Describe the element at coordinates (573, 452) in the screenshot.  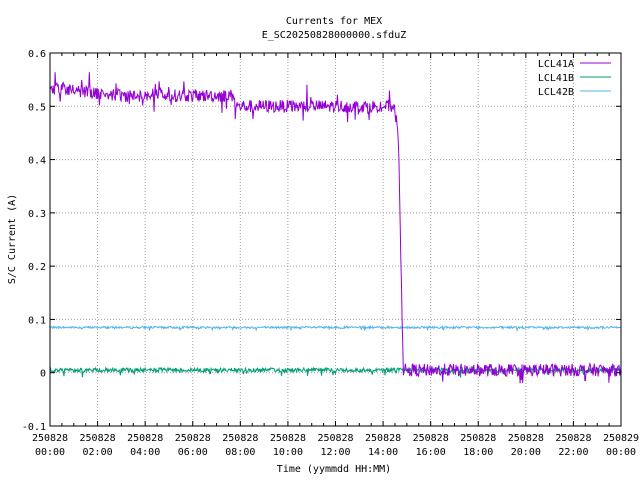
I see `x-tick-label-time: 22:00` at that location.